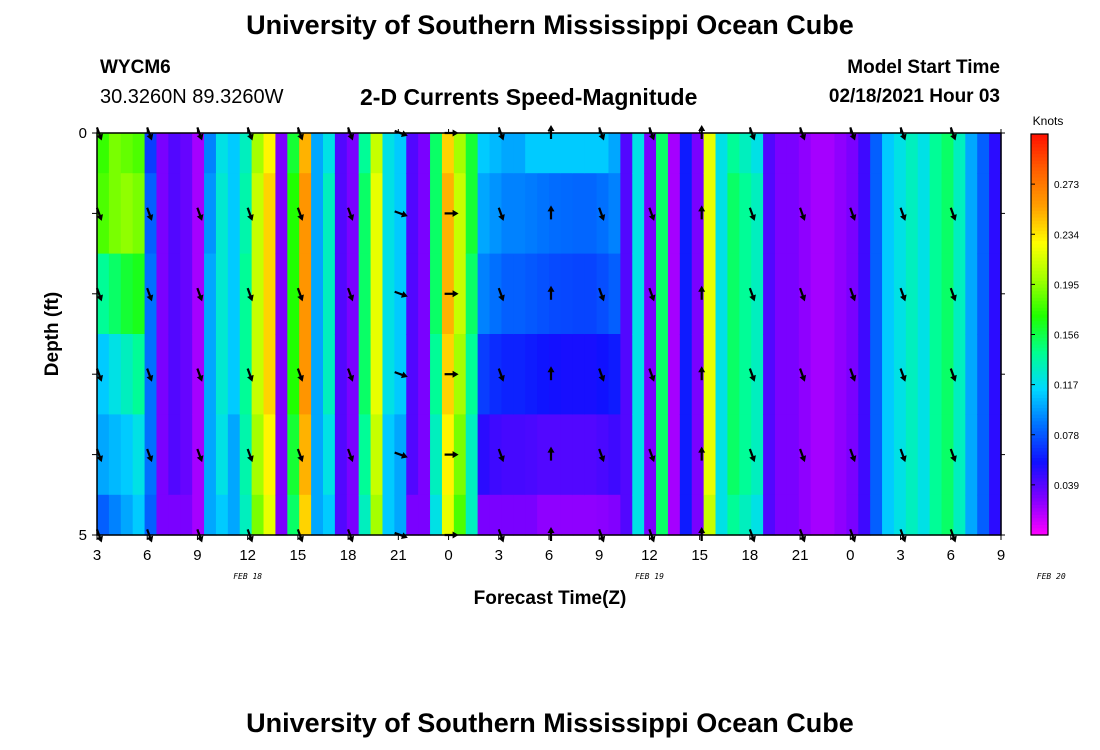 This screenshot has width=1100, height=750. What do you see at coordinates (529, 97) in the screenshot?
I see `plot-title: 2-D Currents Speed-Magnitude` at bounding box center [529, 97].